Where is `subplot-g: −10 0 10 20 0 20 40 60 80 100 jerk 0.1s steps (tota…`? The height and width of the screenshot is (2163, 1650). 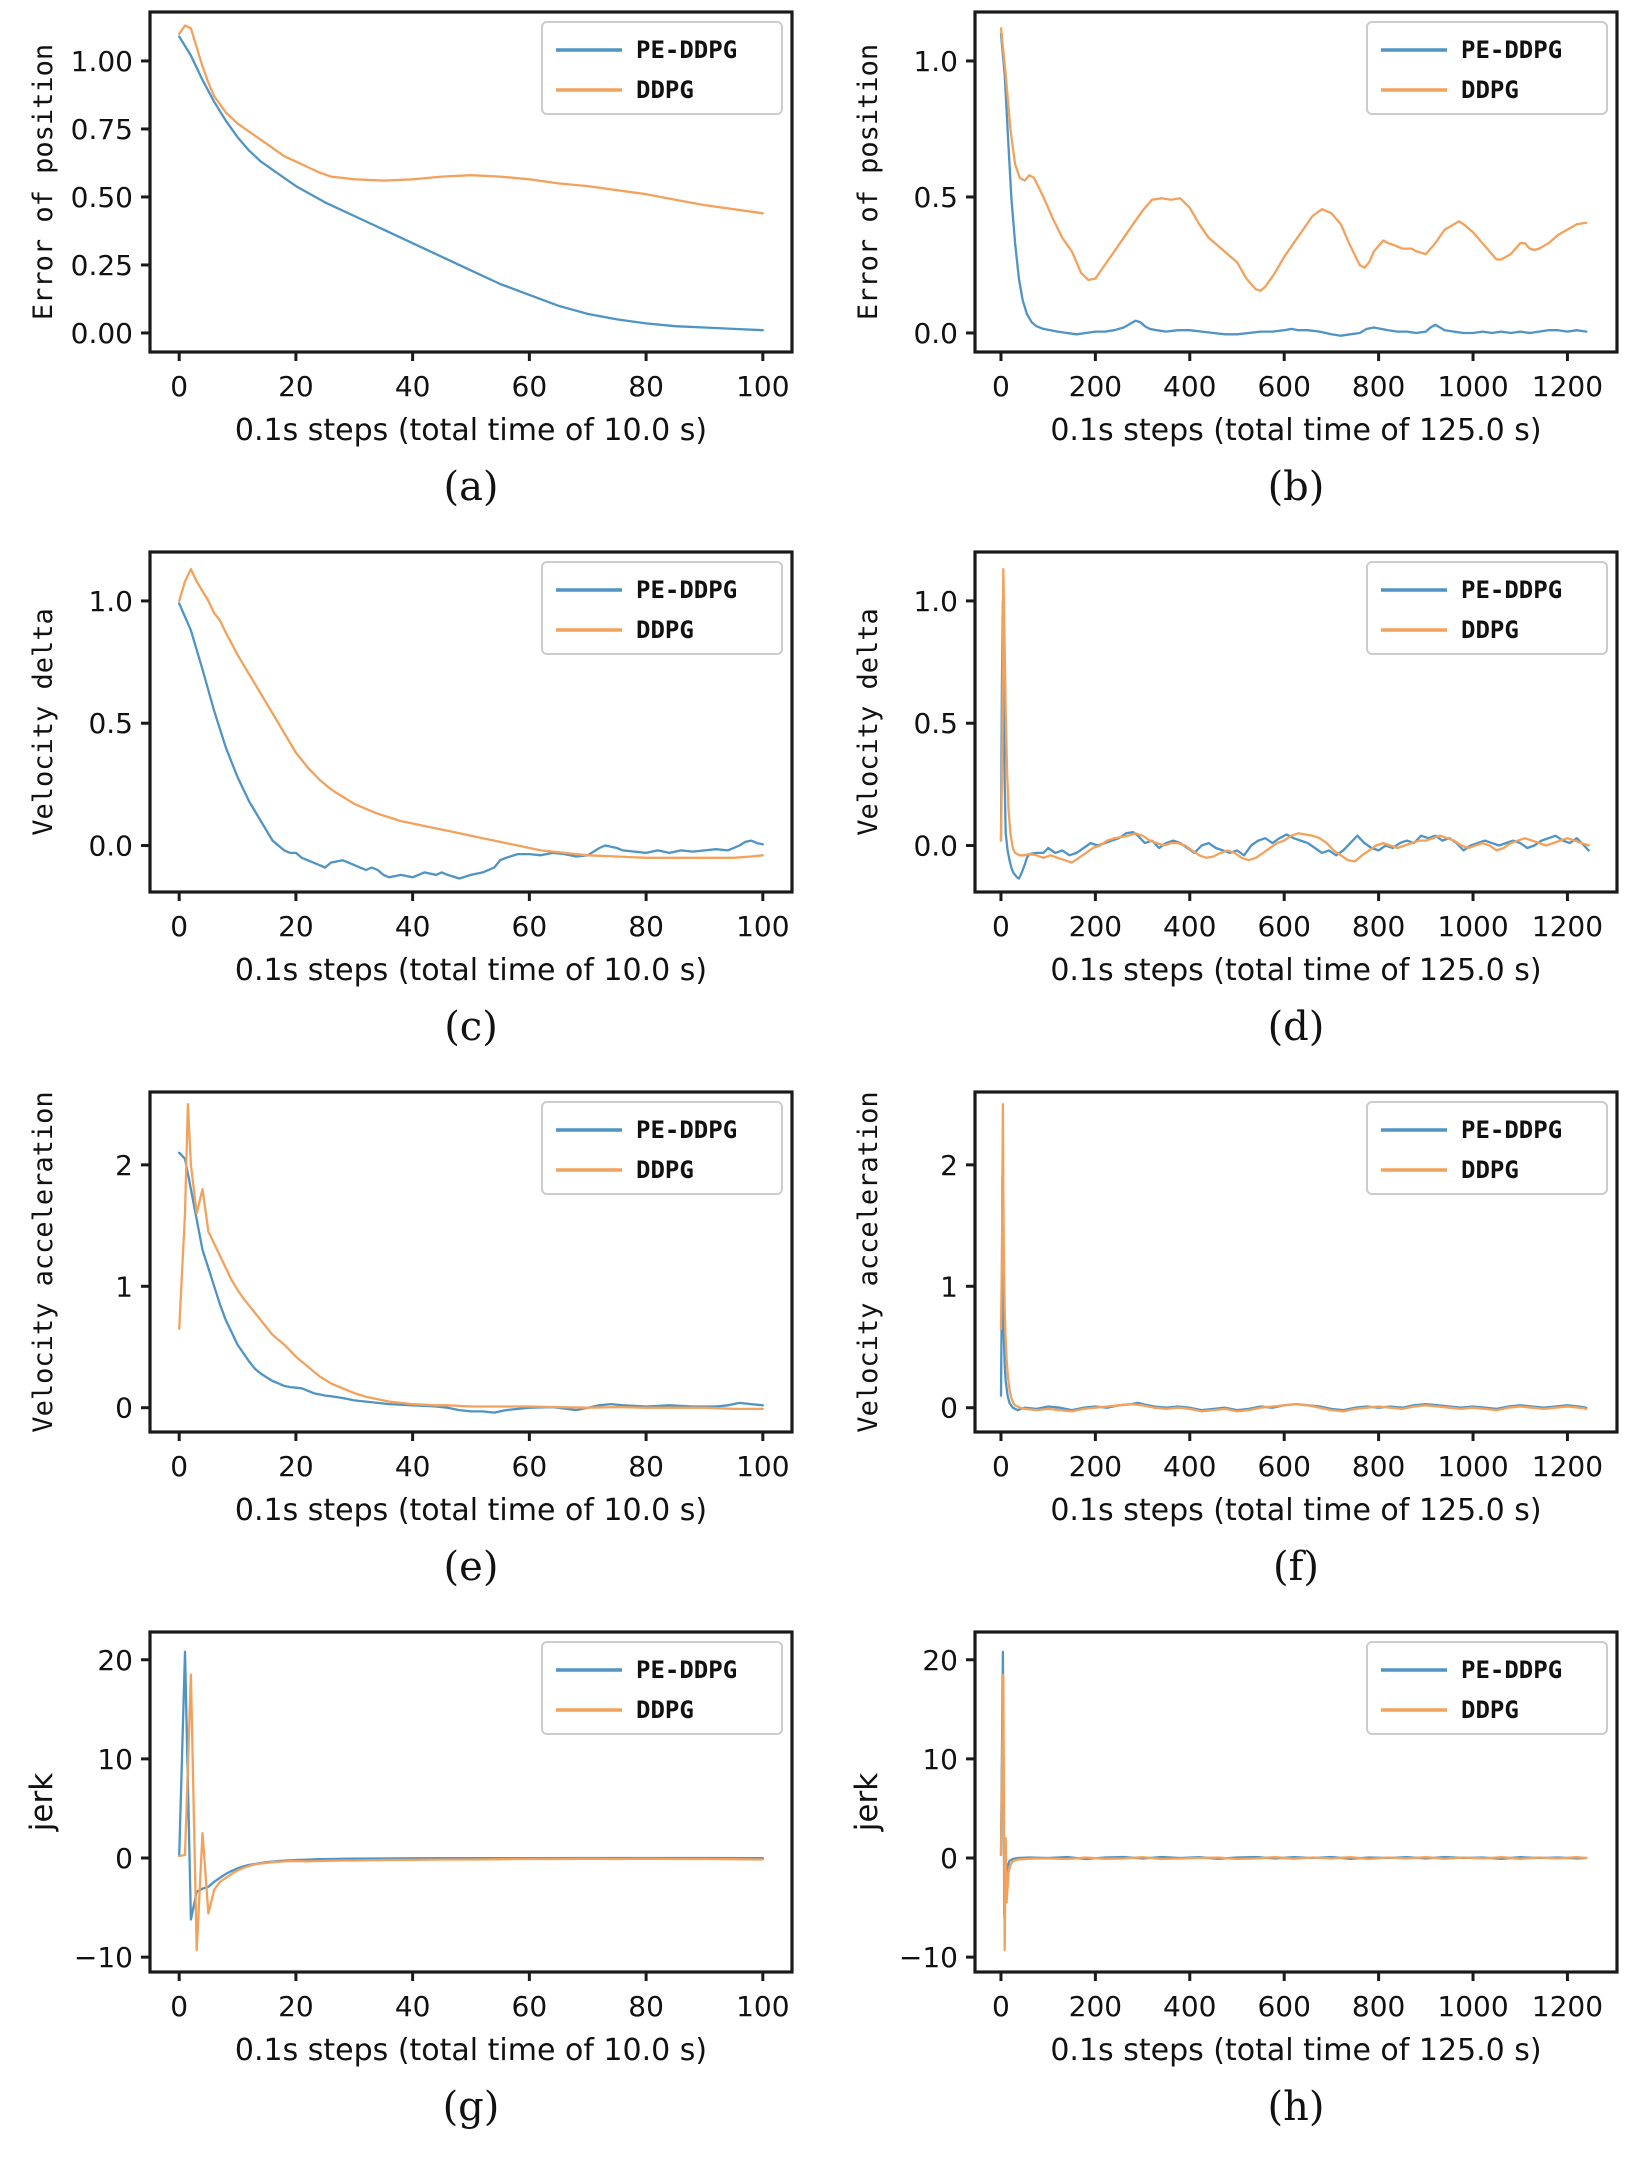
subplot-g: −10 0 10 20 0 20 40 60 80 100 jerk 0.1s steps (tota… is located at coordinates (412, 1890).